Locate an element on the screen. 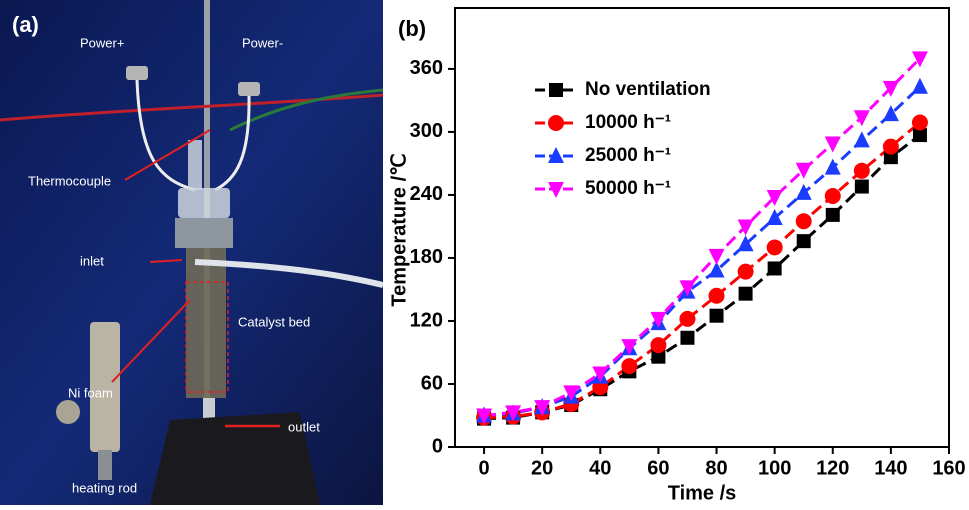 Image resolution: width=969 pixels, height=510 pixels. annotation: Ni foam is located at coordinates (90, 392).